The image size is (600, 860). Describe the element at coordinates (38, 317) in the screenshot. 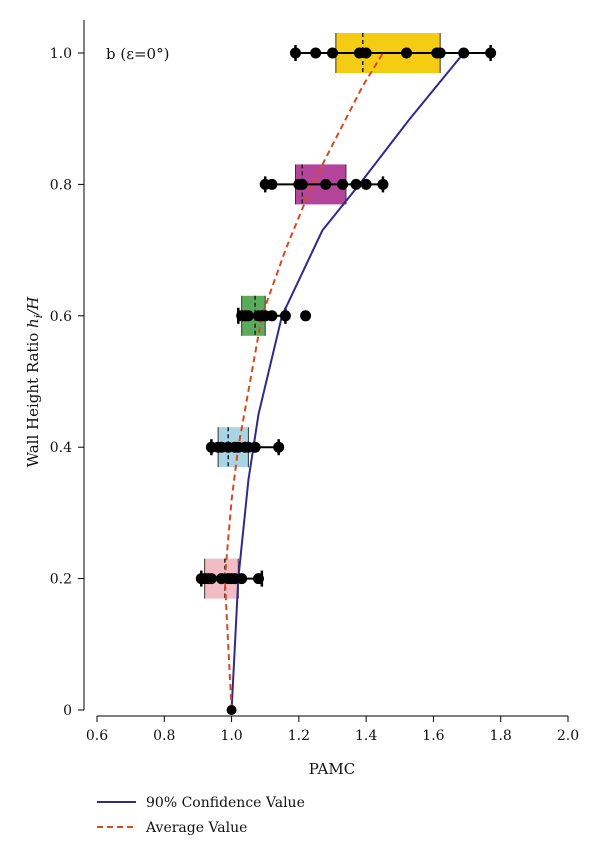

I see `y-axis-title-sub: i` at that location.